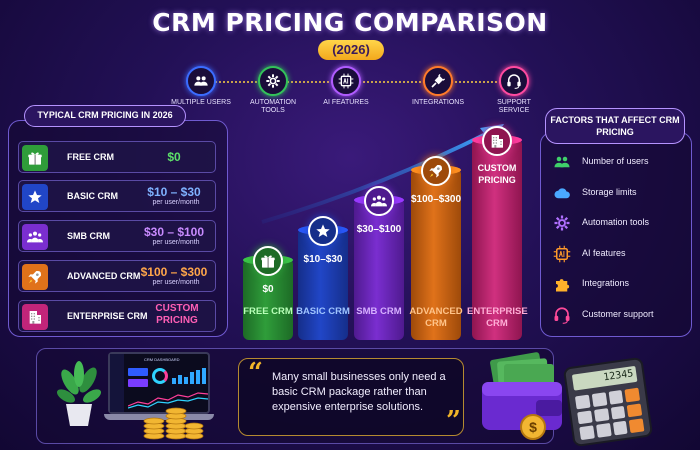 The height and width of the screenshot is (450, 700). I want to click on dollar-coin: $, so click(533, 427).